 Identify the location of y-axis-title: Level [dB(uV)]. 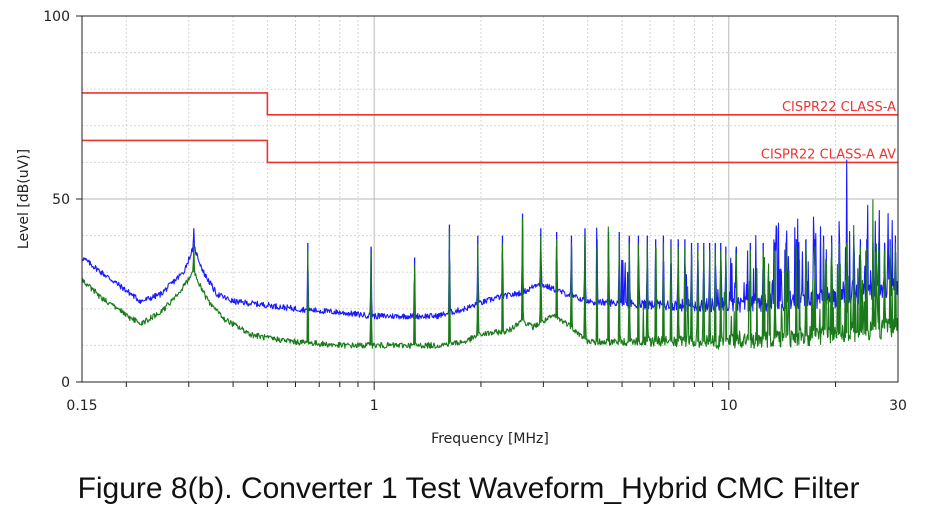
(24, 199).